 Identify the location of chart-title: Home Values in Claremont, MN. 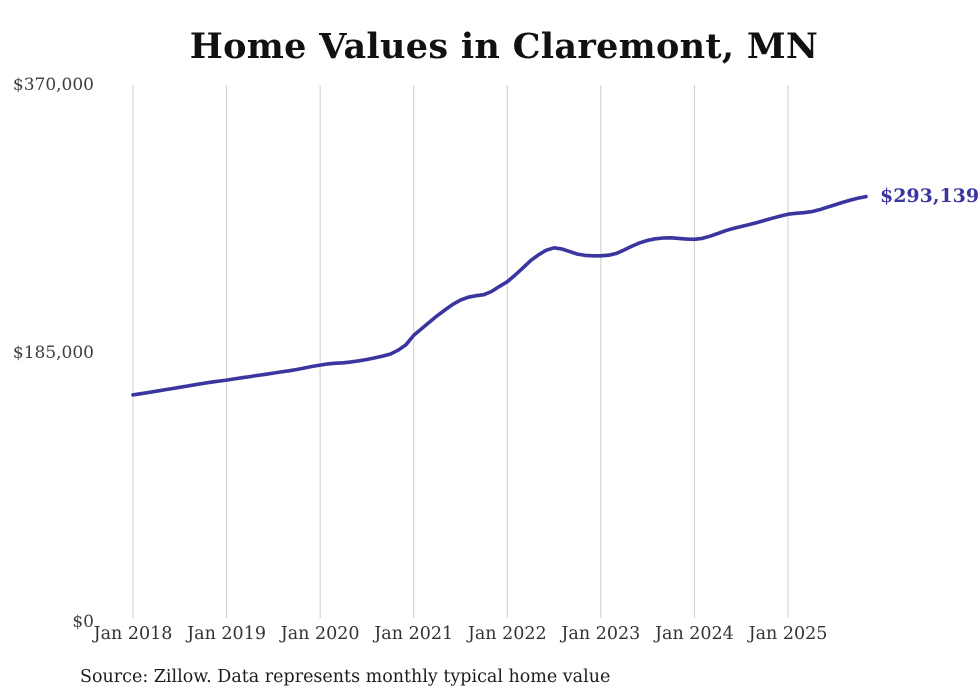
(504, 46).